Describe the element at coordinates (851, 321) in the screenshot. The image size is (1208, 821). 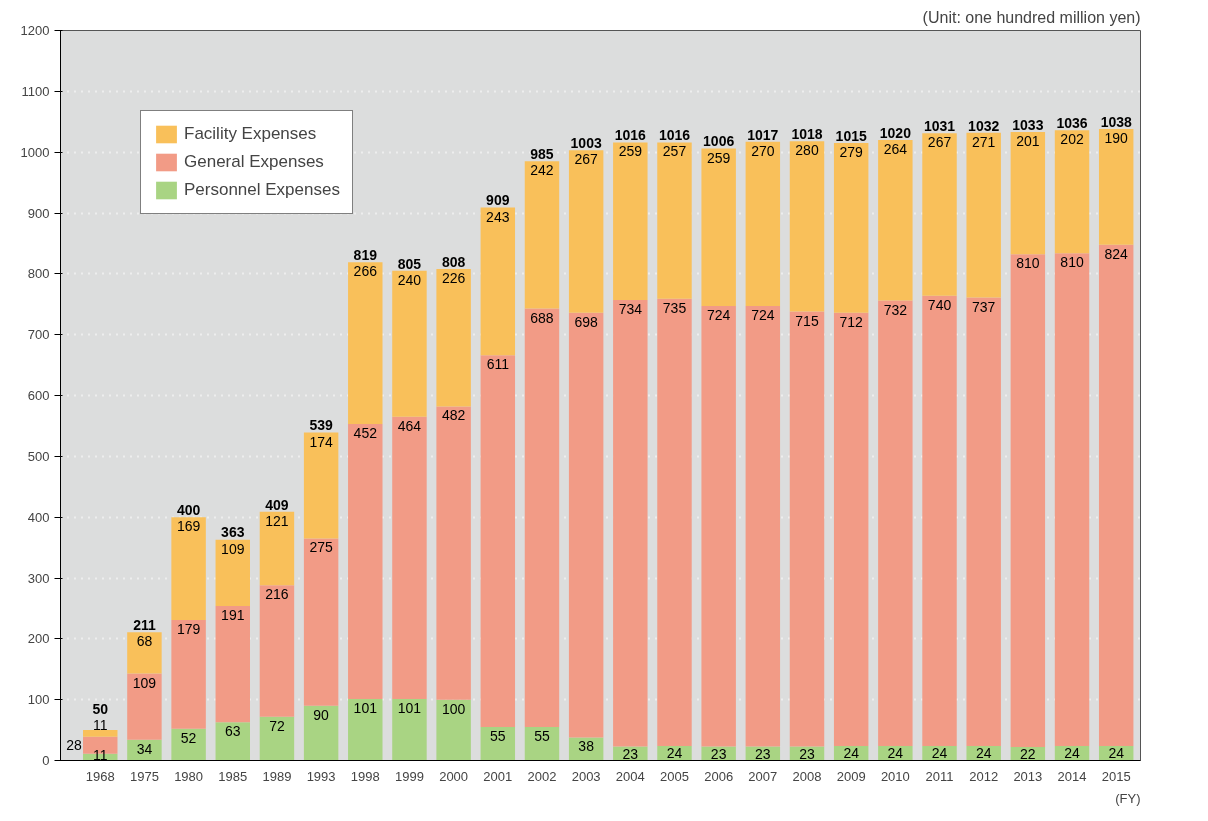
I see `data-label: 712` at that location.